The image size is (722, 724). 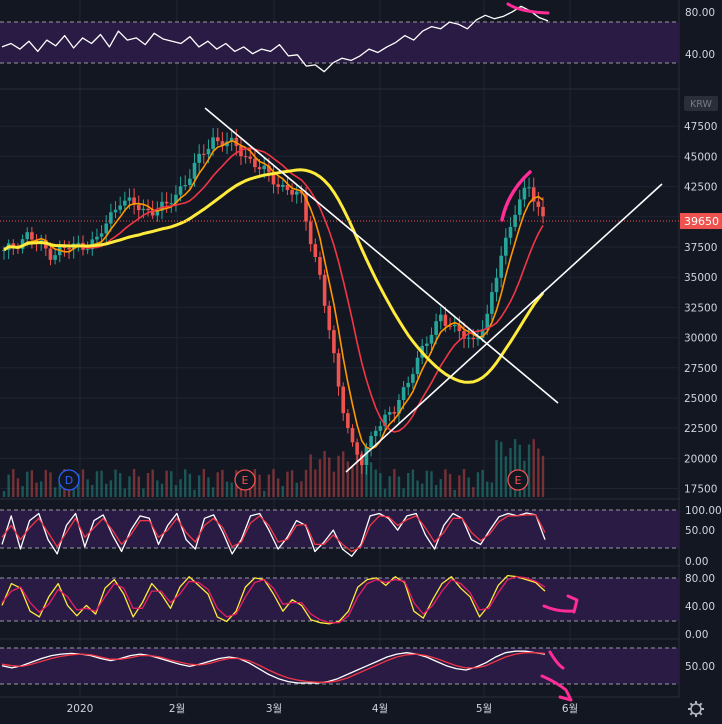 I want to click on x-axis-label: 4월, so click(x=380, y=709).